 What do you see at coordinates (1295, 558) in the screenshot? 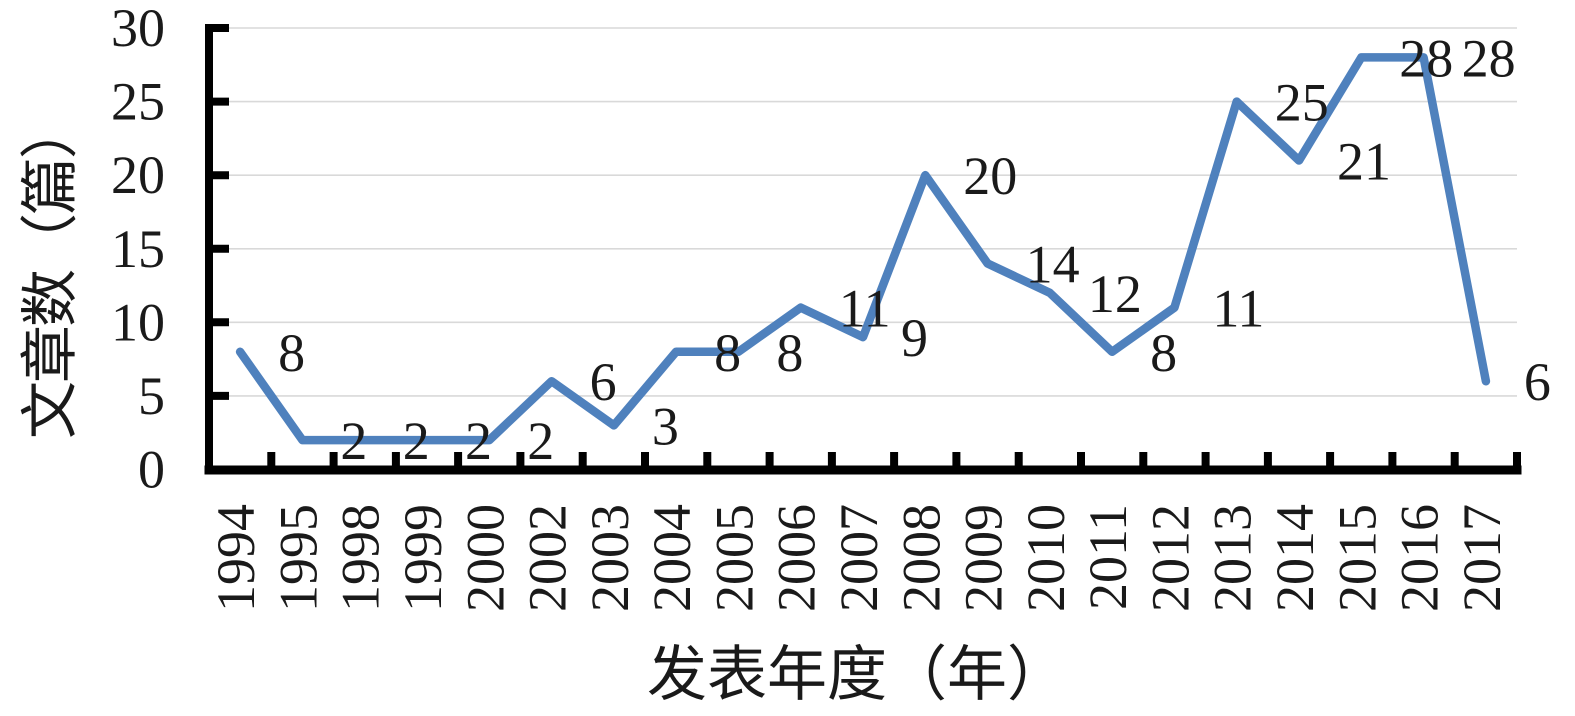
I see `x-tick-label: 2014` at bounding box center [1295, 558].